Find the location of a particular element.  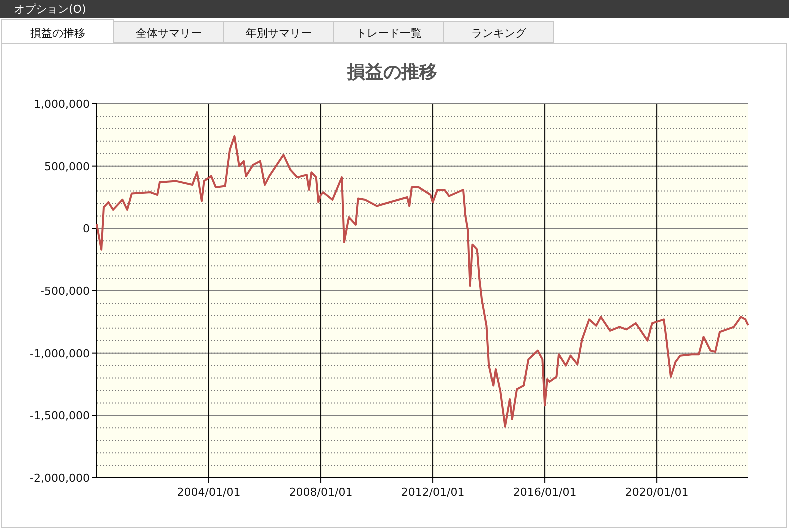

y-tick-label: 500,000 is located at coordinates (67, 167).